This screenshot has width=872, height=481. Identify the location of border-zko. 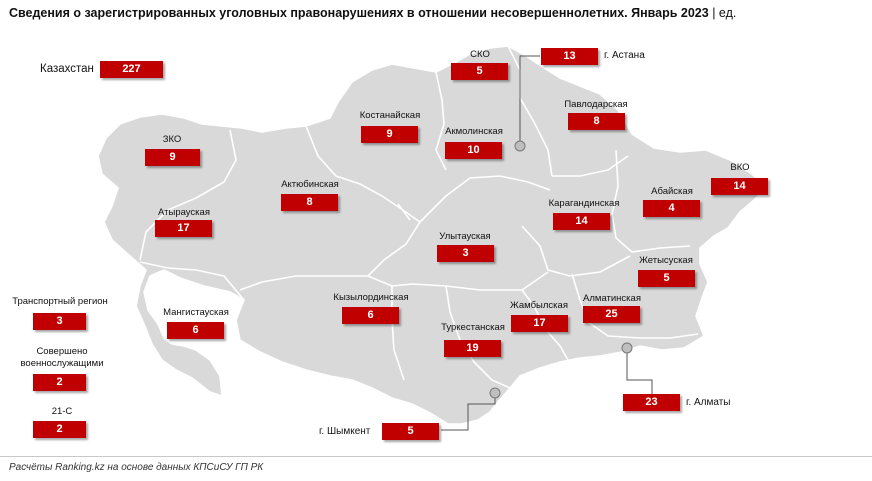
(188, 195).